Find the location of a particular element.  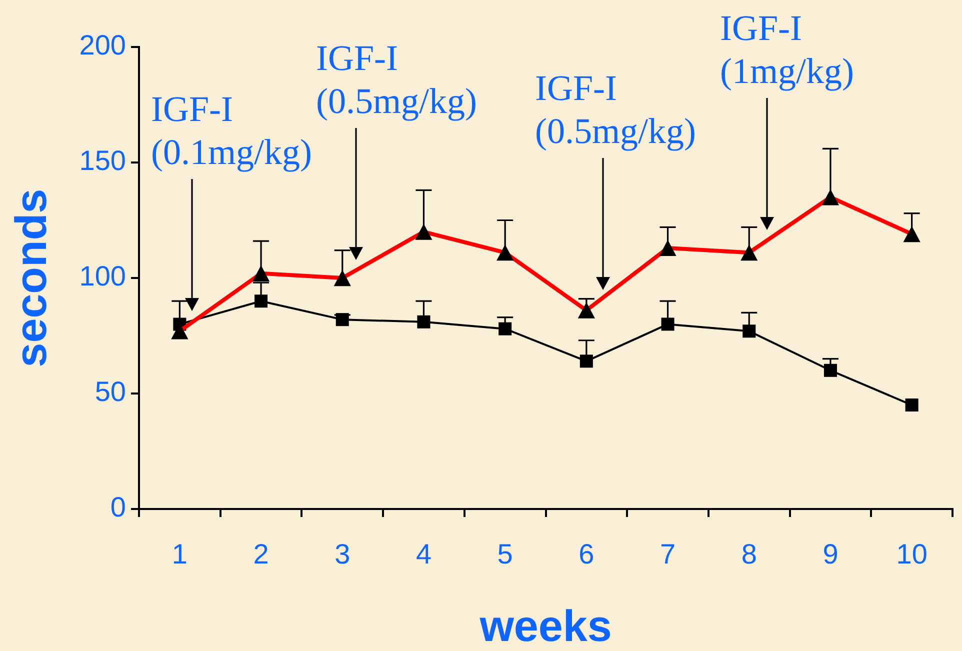

x-tick-label: 5 is located at coordinates (505, 554).